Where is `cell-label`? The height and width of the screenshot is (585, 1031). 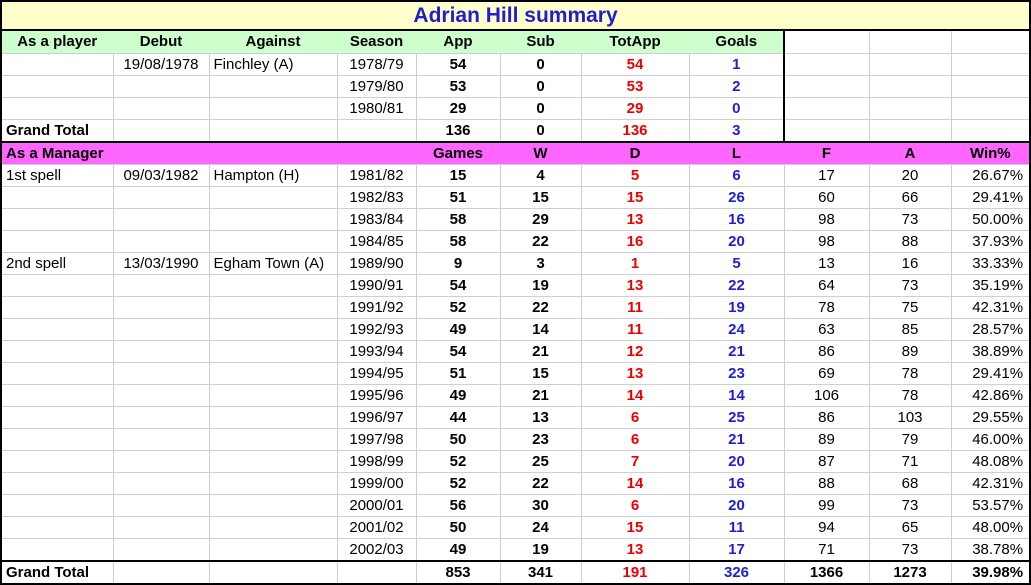
cell-label is located at coordinates (57, 108).